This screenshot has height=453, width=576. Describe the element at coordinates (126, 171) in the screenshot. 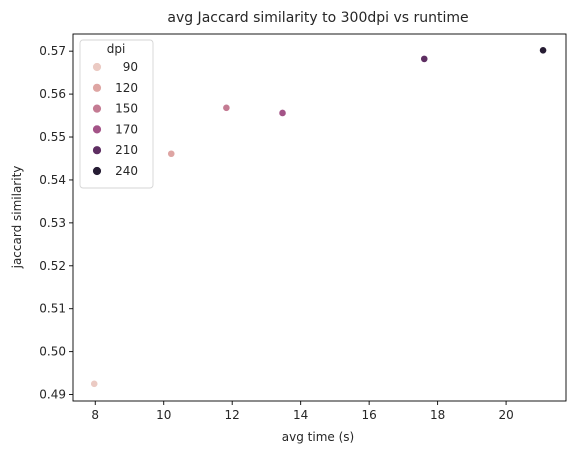

I see `legend-label-dpi-240: 240` at that location.